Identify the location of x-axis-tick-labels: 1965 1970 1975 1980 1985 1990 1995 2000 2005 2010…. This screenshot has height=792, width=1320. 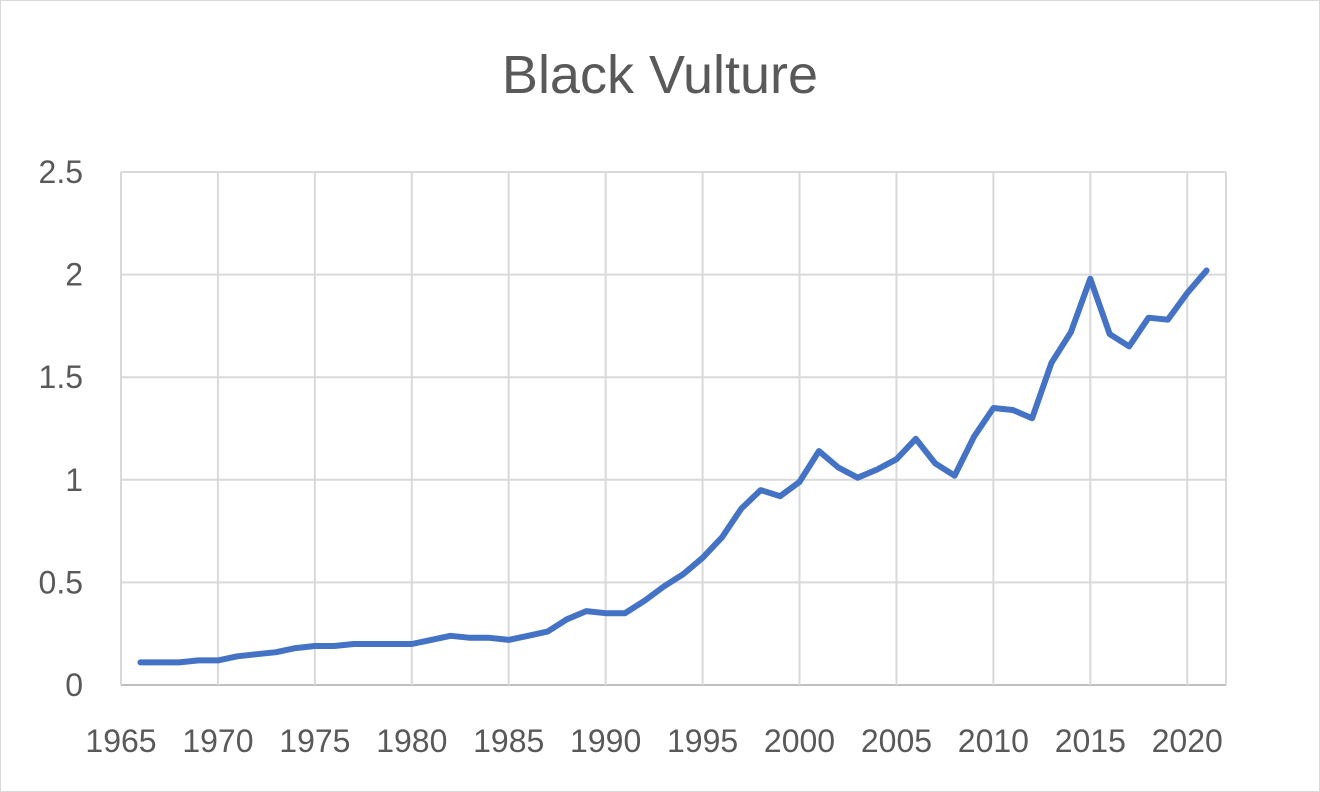
(653, 741).